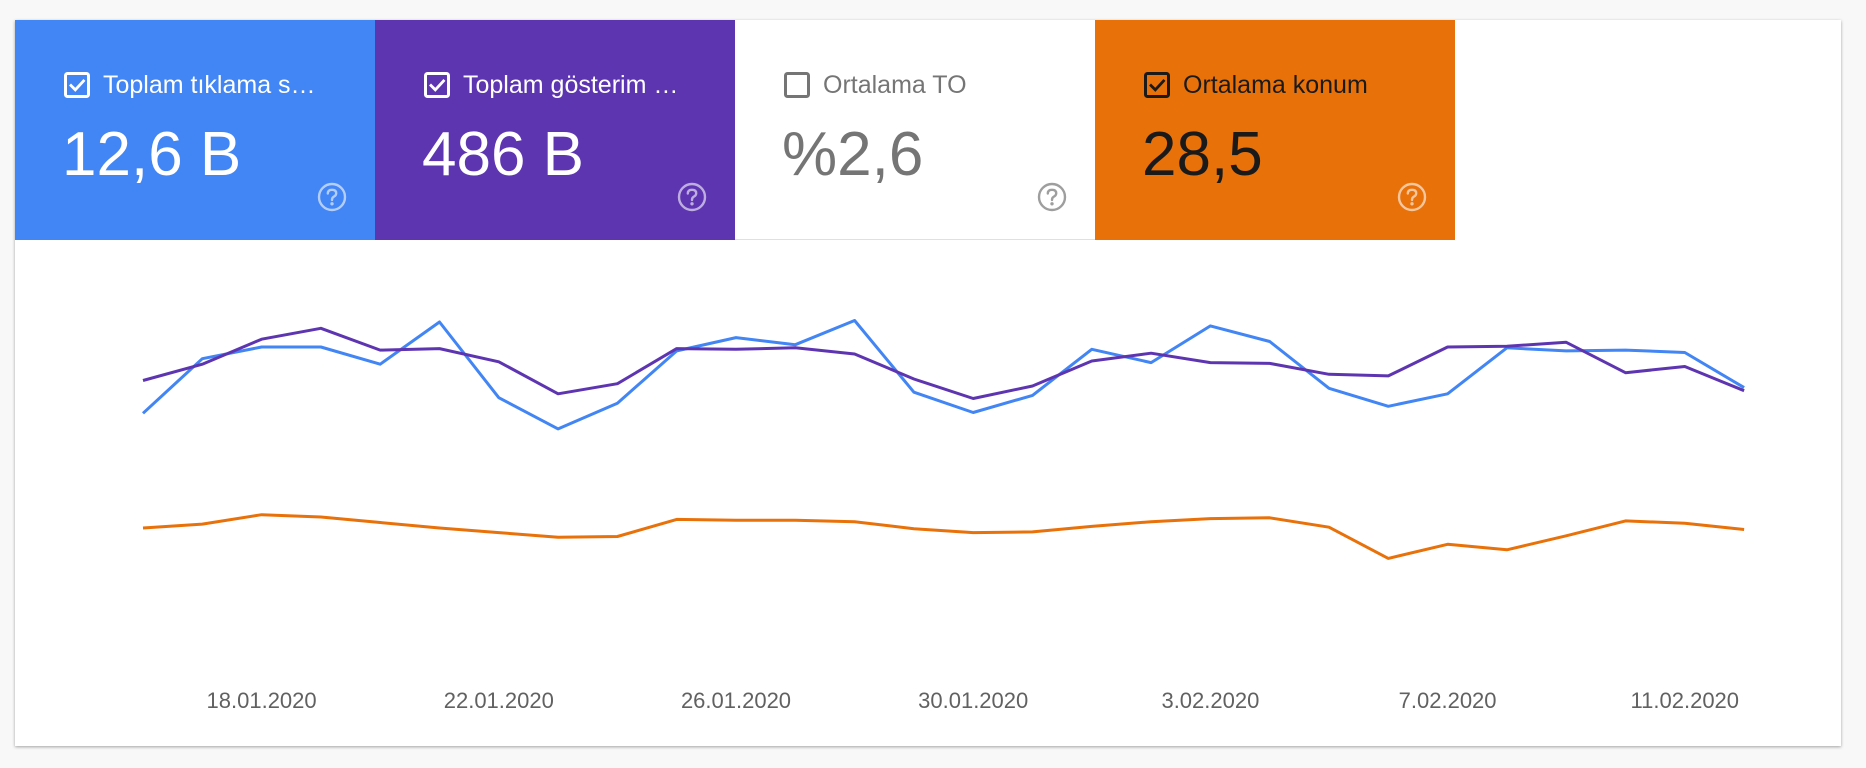 This screenshot has width=1866, height=768. What do you see at coordinates (499, 700) in the screenshot?
I see `x-tick-label: 22.01.2020` at bounding box center [499, 700].